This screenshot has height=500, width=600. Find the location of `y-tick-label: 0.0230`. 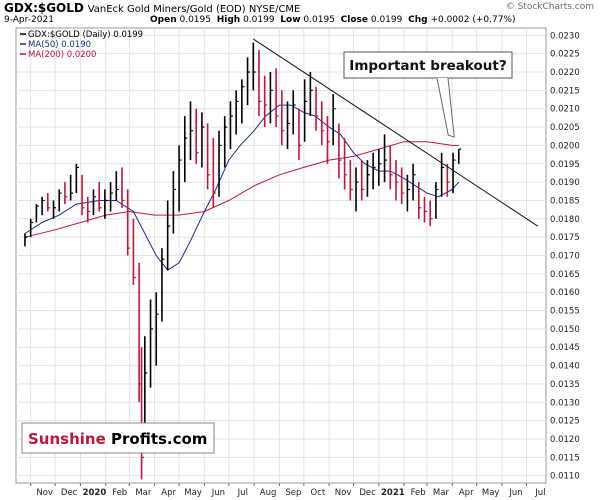

y-tick-label: 0.0230 is located at coordinates (565, 36).